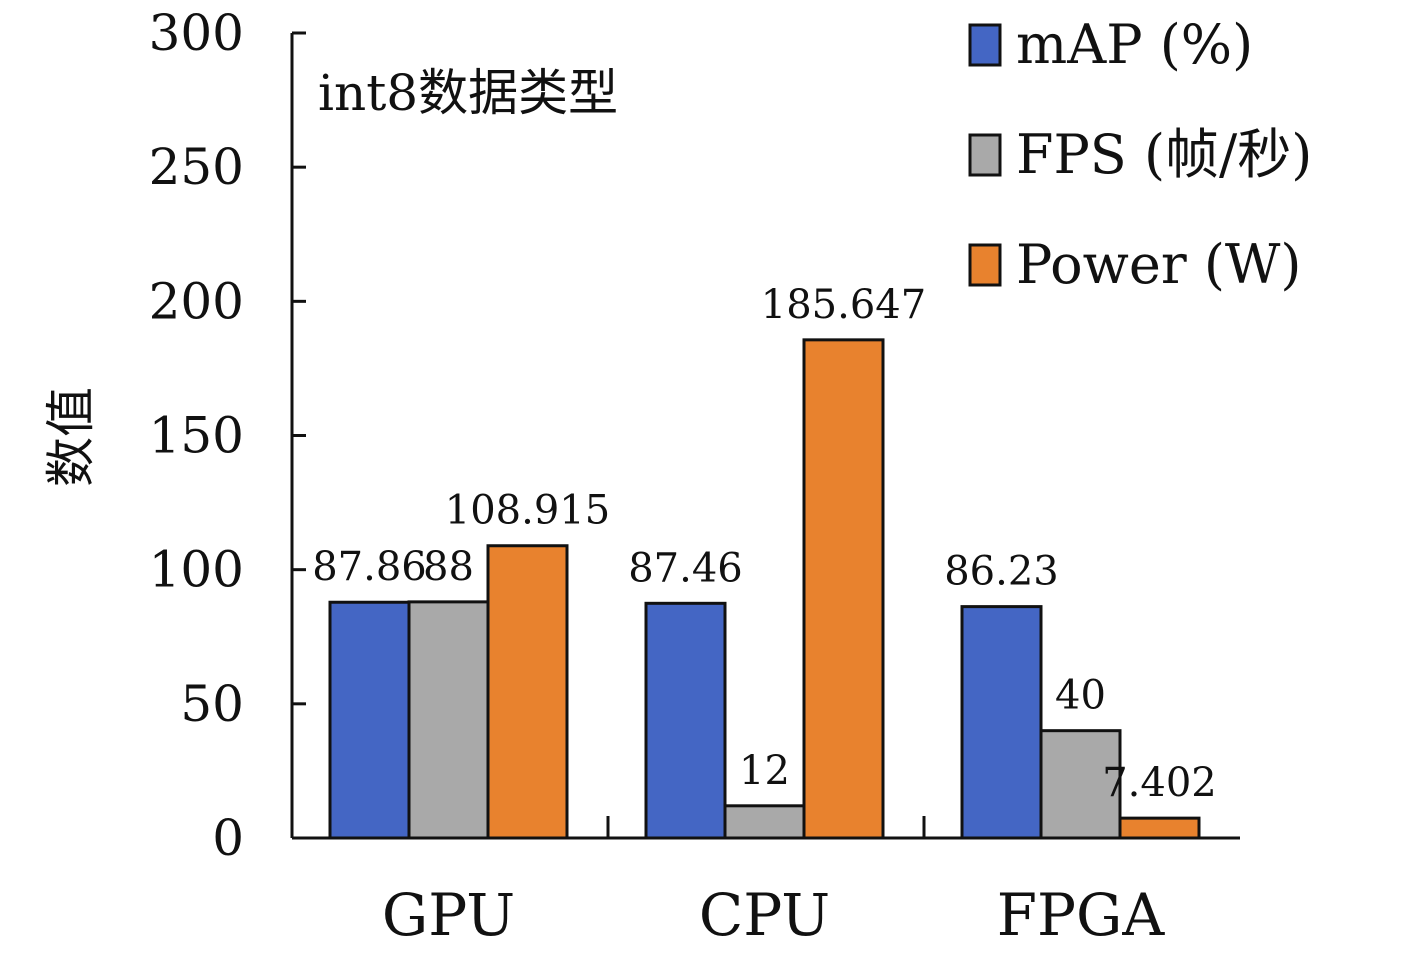  Describe the element at coordinates (448, 915) in the screenshot. I see `x-tick-label: GPU` at that location.